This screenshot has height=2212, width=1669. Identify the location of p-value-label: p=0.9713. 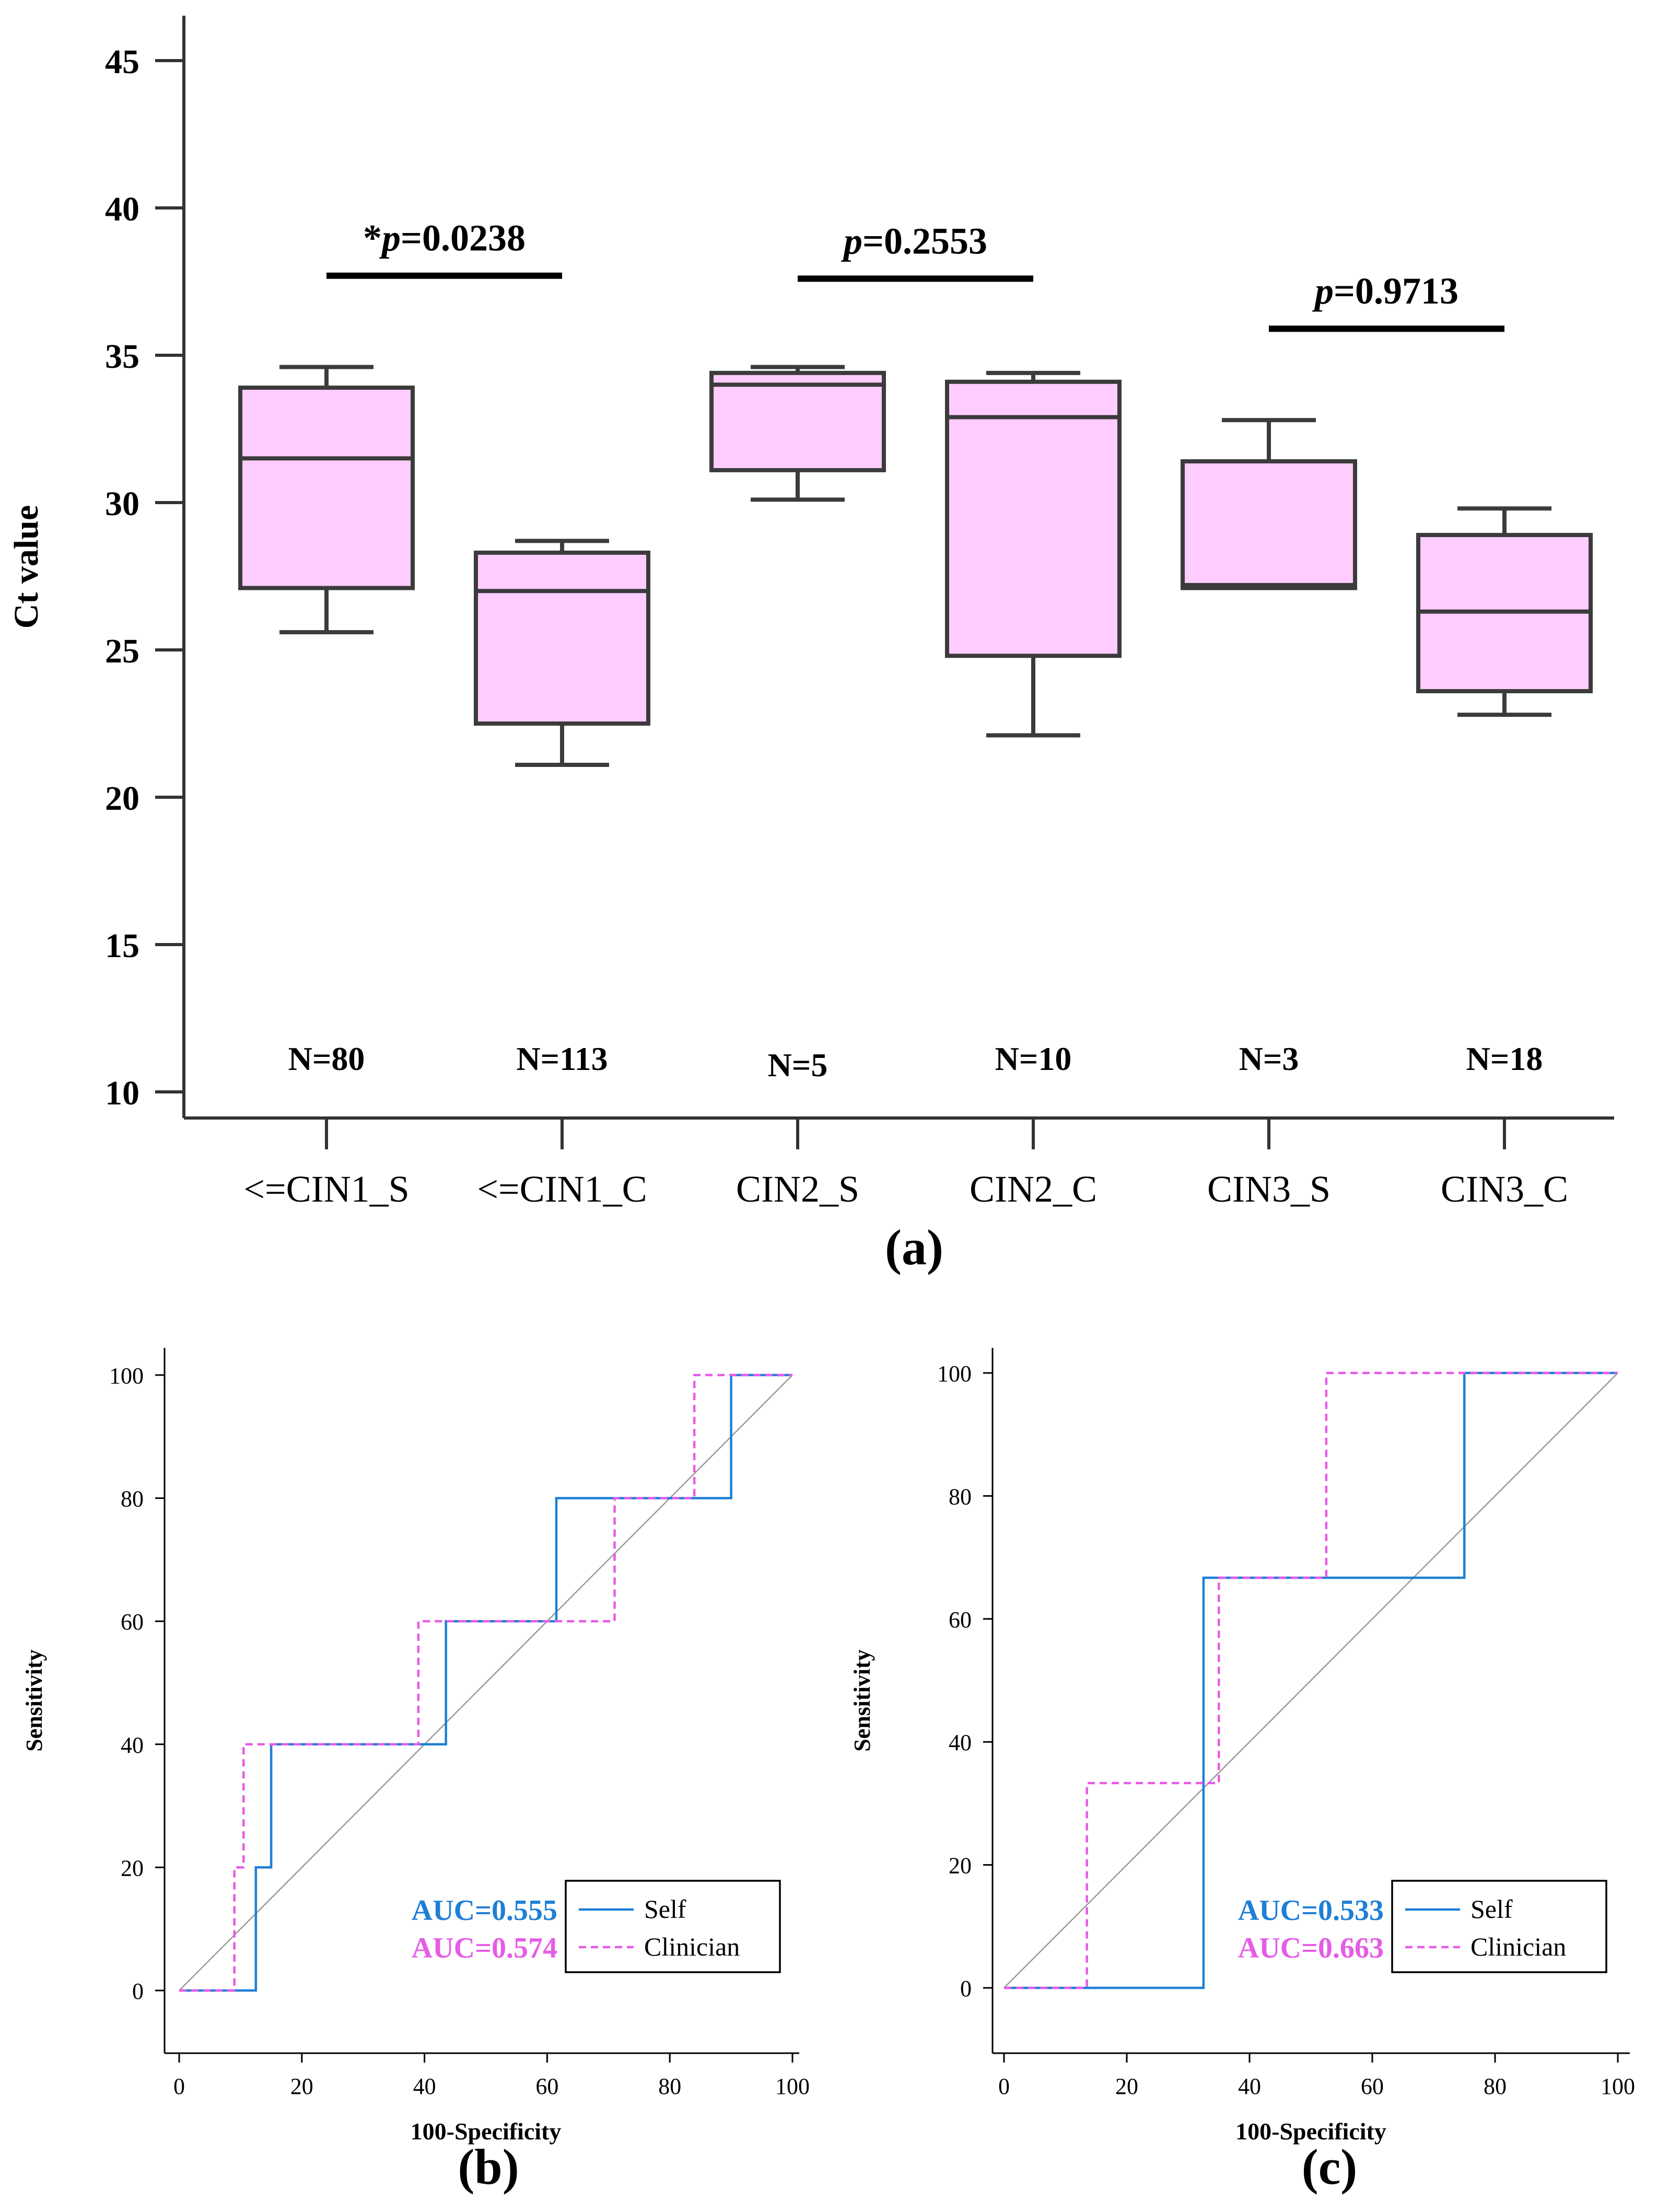
(1385, 291).